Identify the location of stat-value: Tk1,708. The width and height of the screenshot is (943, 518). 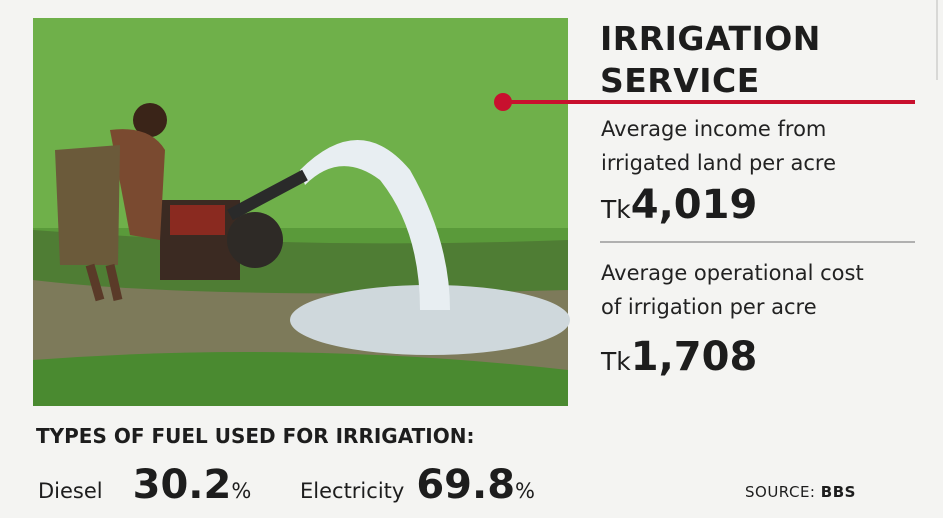
(679, 357).